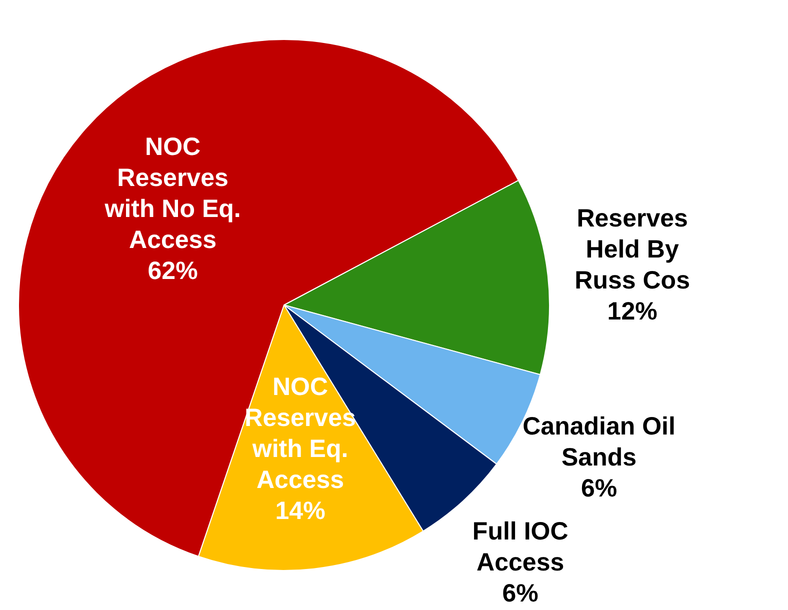 The image size is (788, 610). Describe the element at coordinates (520, 547) in the screenshot. I see `slice-label: Full IOC Access` at that location.